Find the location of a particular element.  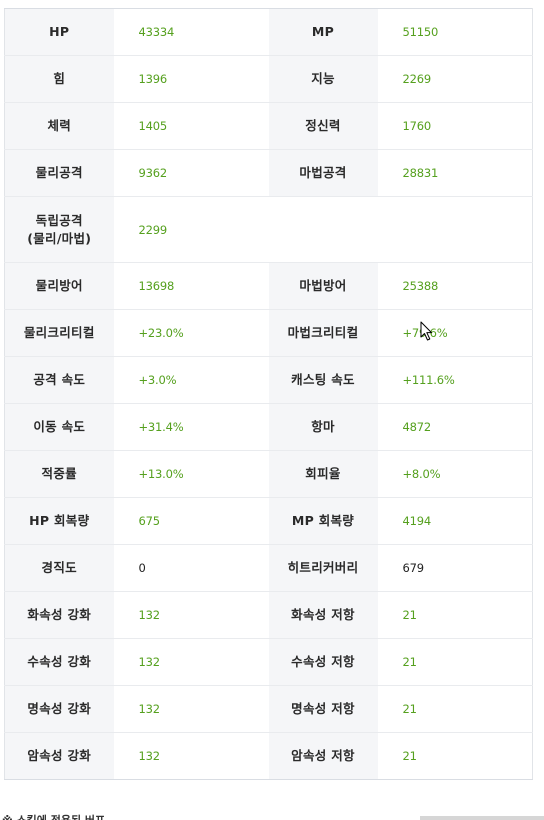

stat-row-vit-spr: 체력 1405 정신력 1760 is located at coordinates (268, 126).